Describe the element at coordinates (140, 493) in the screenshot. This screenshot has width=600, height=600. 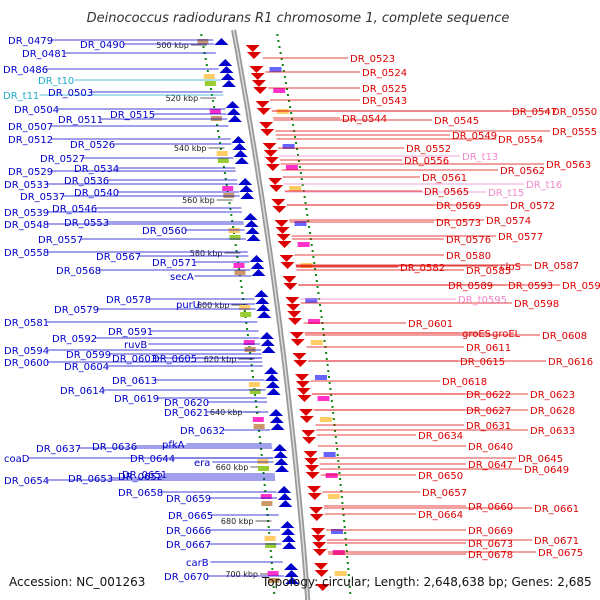
I see `gene-label: DR_0658` at that location.